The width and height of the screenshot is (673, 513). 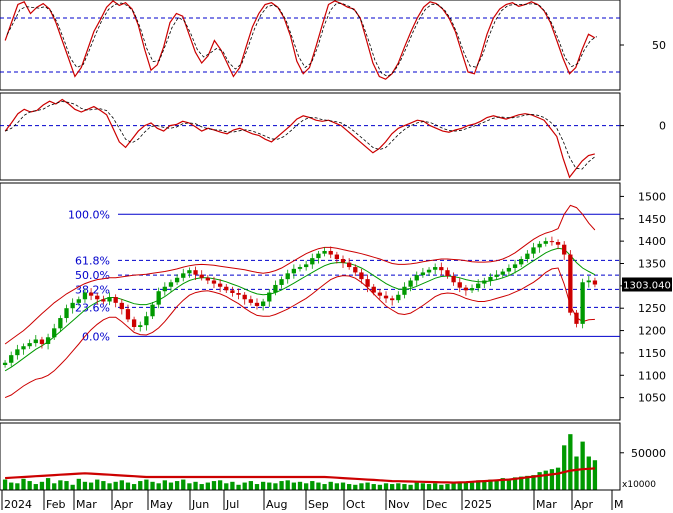 I want to click on momentum-signal-line, so click(x=300, y=135).